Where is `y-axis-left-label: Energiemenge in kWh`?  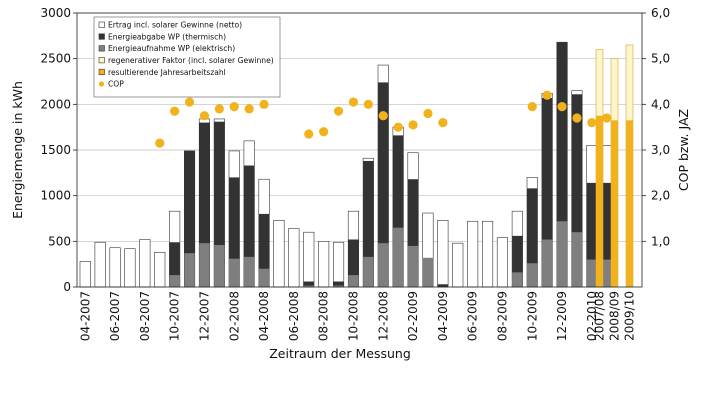
y-axis-left-label: Energiemenge in kWh is located at coordinates (17, 150).